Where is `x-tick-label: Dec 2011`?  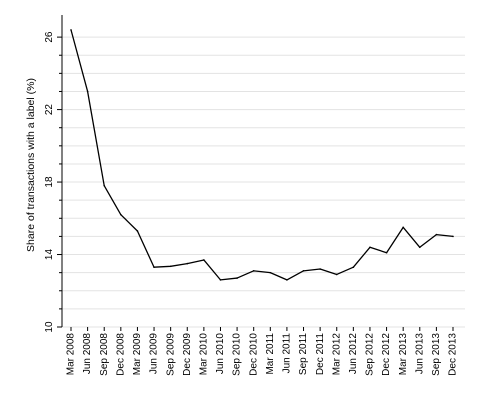 x-tick-label: Dec 2011 is located at coordinates (320, 354).